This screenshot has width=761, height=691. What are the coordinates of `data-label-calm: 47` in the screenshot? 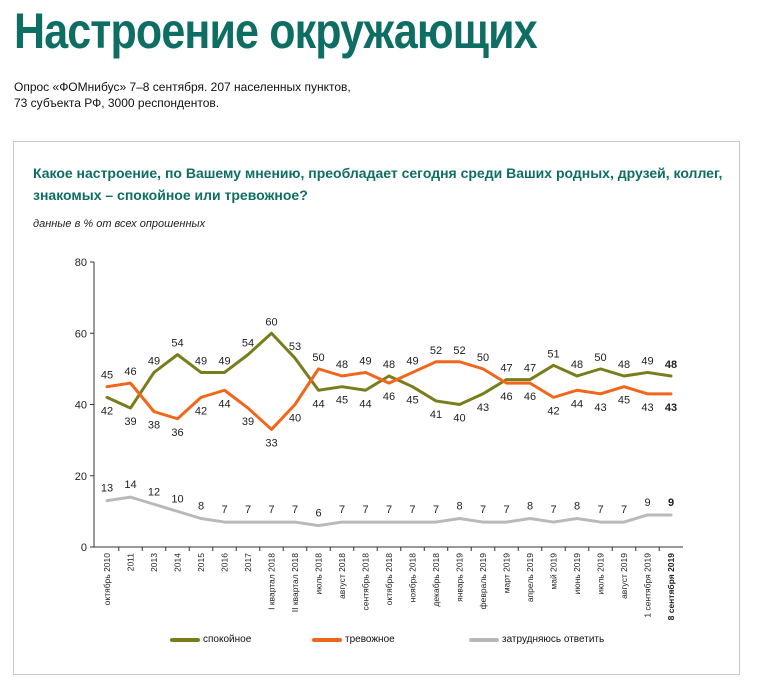 It's located at (506, 369).